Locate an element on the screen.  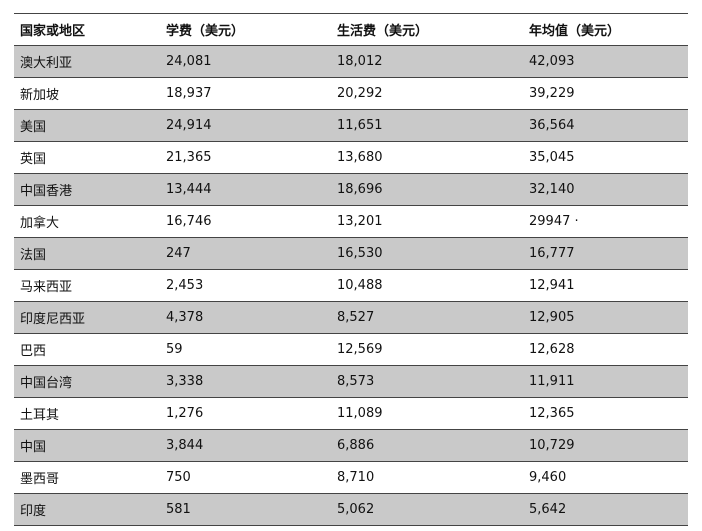
table-row: 加拿大 16,746 13,201 29947 · is located at coordinates (351, 221).